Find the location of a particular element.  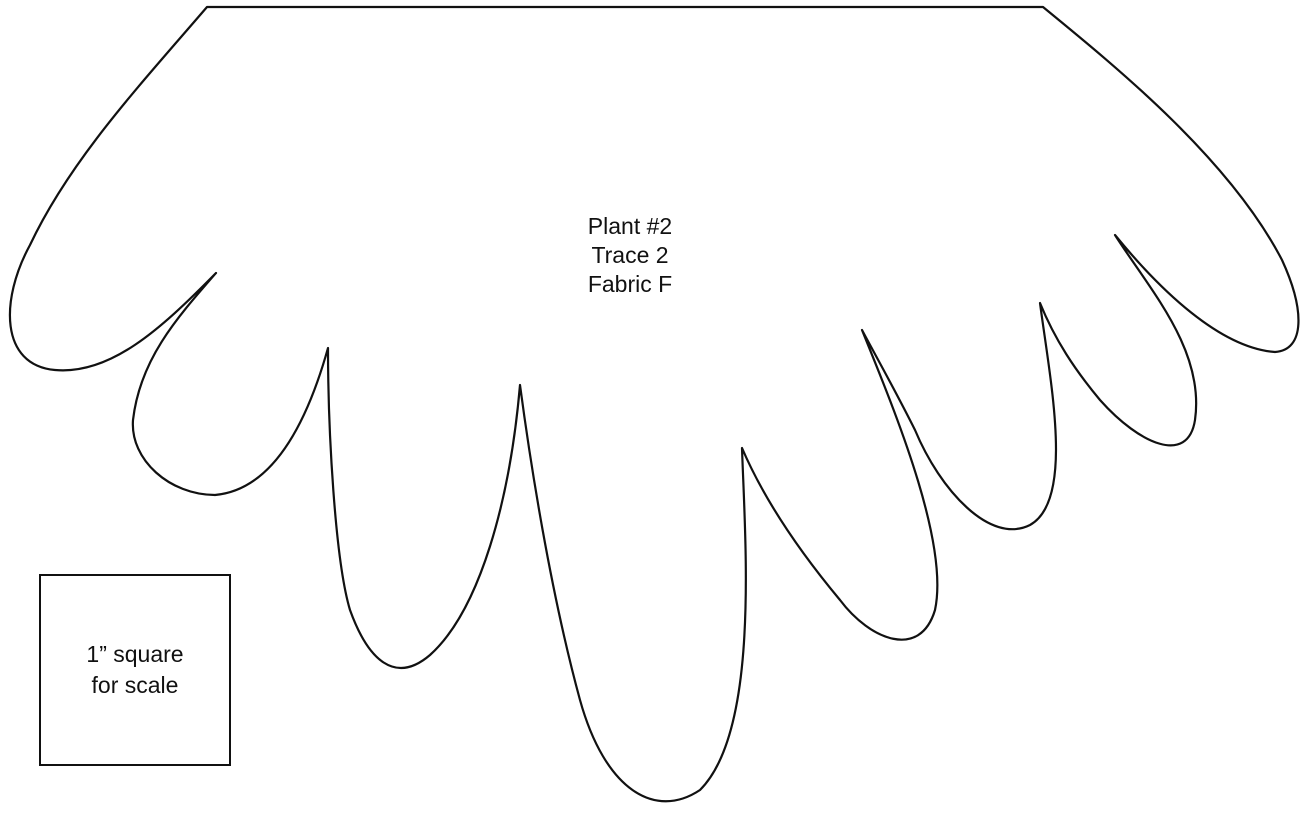

plant-name-label: Plant #2 is located at coordinates (630, 226).